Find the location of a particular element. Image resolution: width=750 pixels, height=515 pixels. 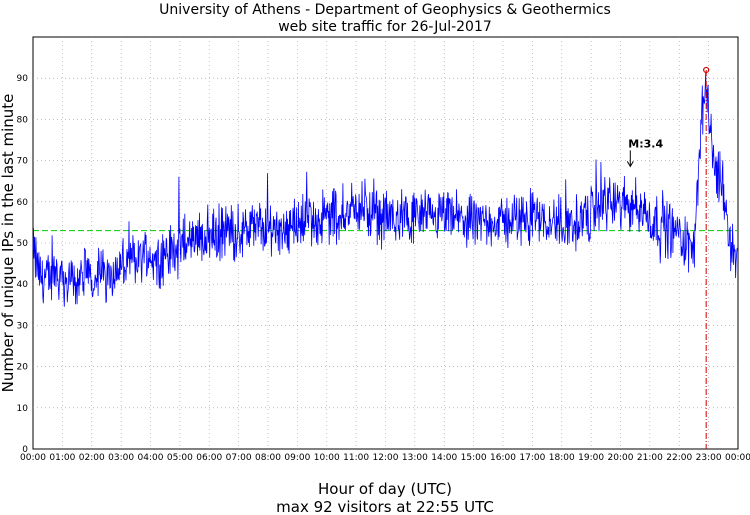

max-marker is located at coordinates (706, 70).